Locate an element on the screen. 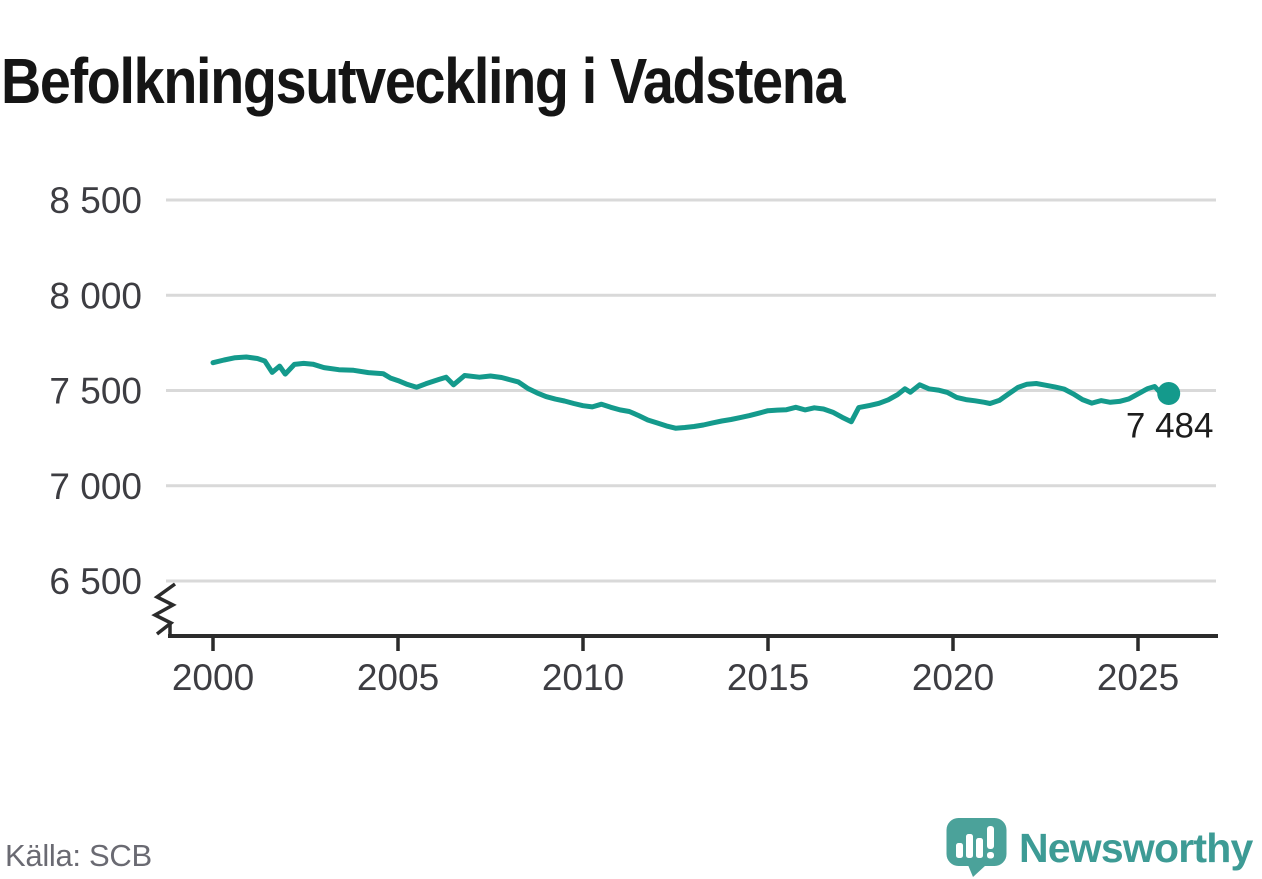  y-tick-label: 8 000 is located at coordinates (95, 295).